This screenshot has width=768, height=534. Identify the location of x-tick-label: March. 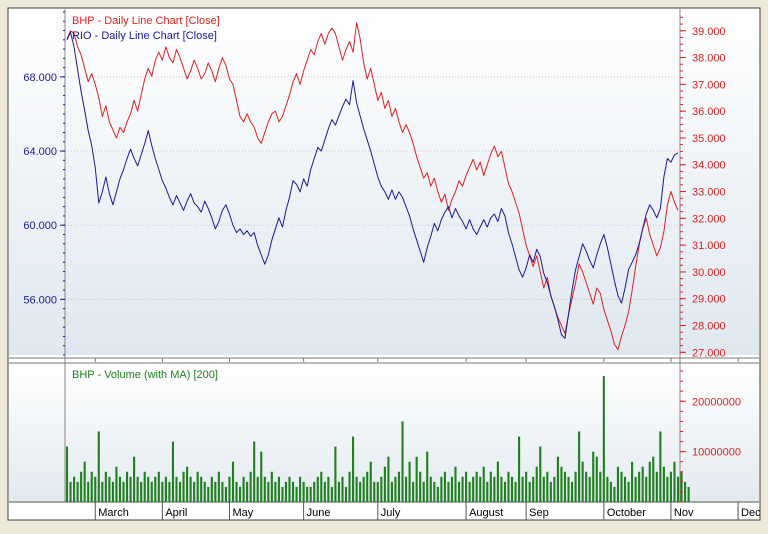
(113, 513).